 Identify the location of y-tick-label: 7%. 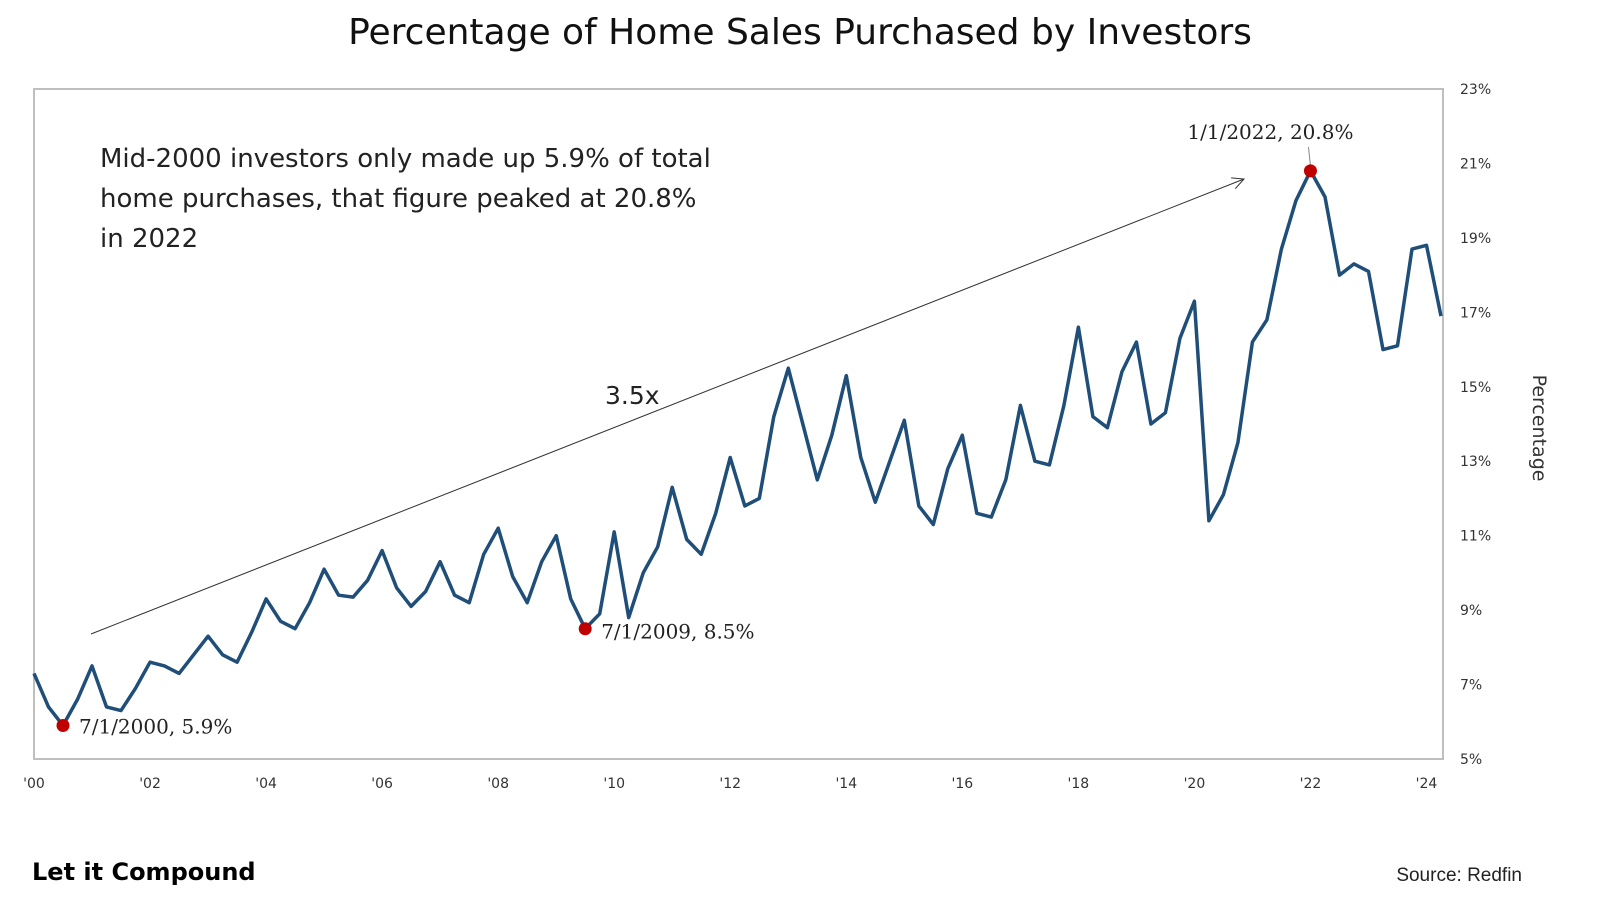
(1471, 686).